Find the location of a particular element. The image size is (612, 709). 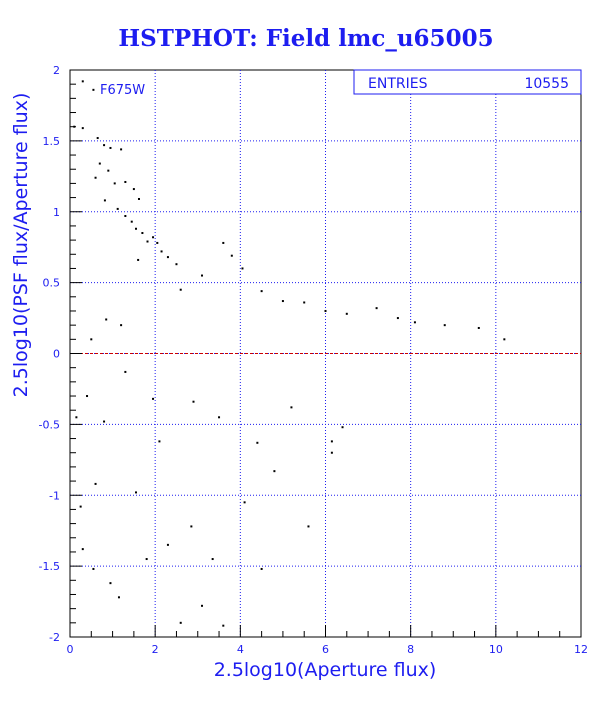

y-tick-label: 0 is located at coordinates (56, 354).